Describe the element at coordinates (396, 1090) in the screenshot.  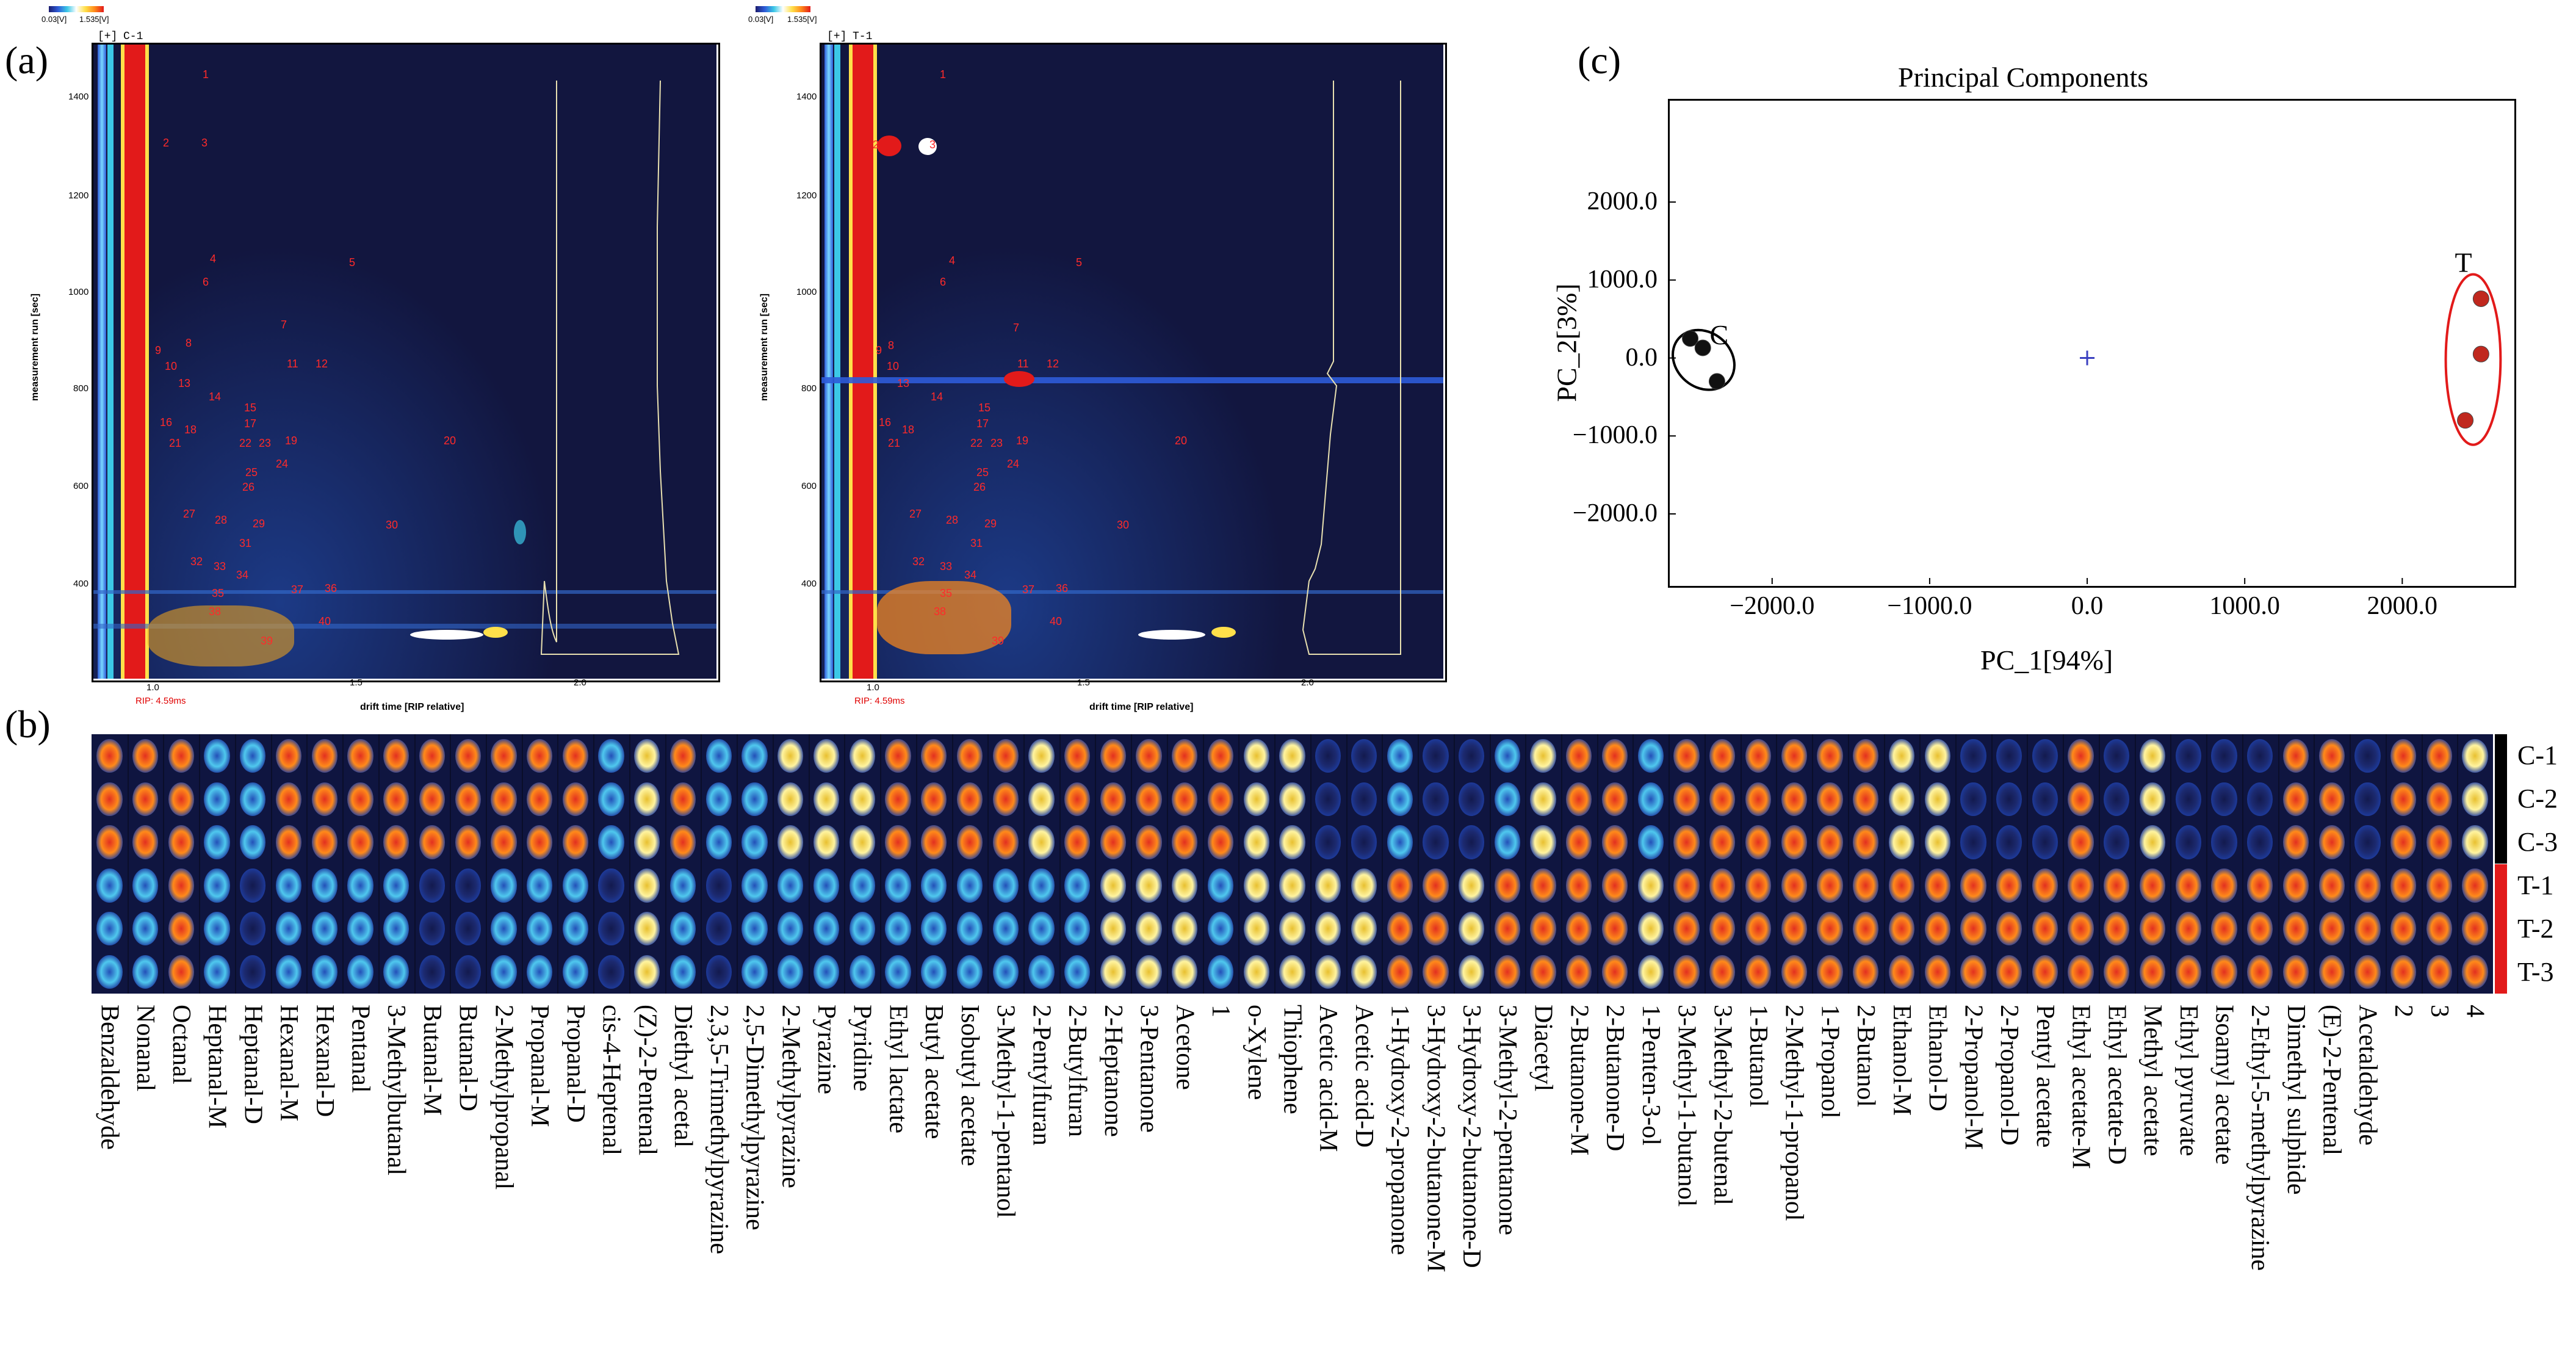
I see `compound-label: 3-Methylbutanal` at that location.